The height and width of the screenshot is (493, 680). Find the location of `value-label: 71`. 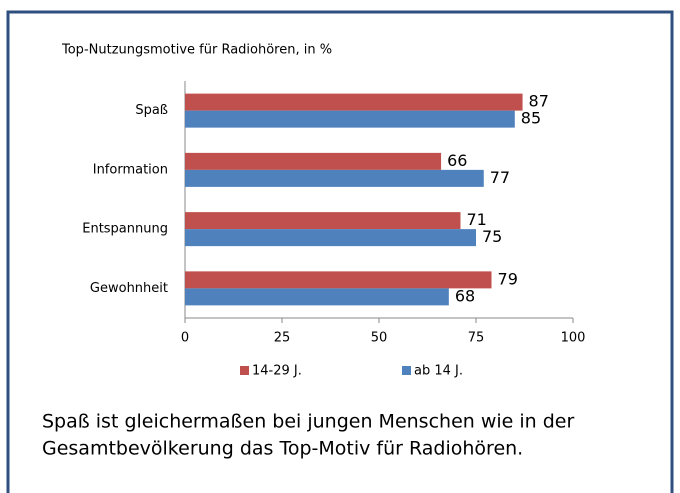

value-label: 71 is located at coordinates (476, 219).